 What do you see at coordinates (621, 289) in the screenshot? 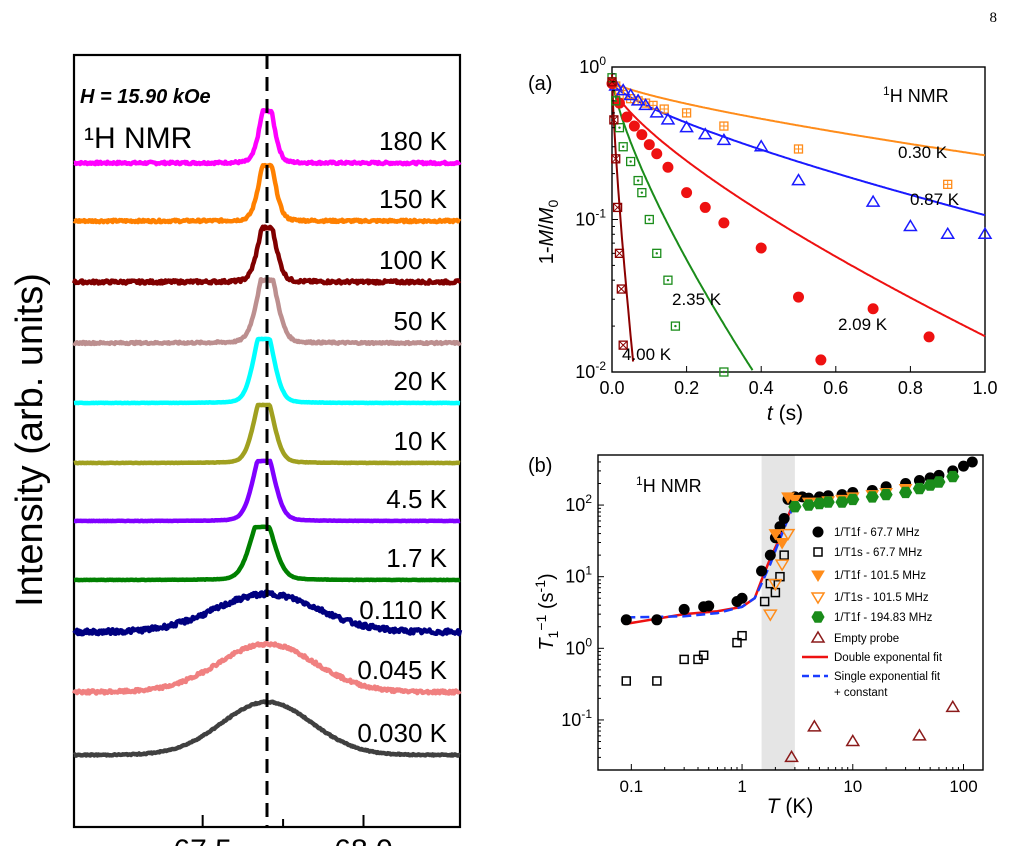
I see `panel-a-point-4-00-k` at bounding box center [621, 289].